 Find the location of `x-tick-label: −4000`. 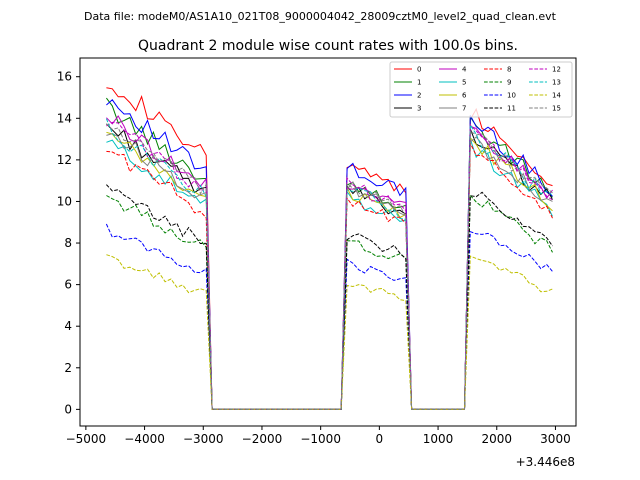

x-tick-label: −4000 is located at coordinates (144, 439).